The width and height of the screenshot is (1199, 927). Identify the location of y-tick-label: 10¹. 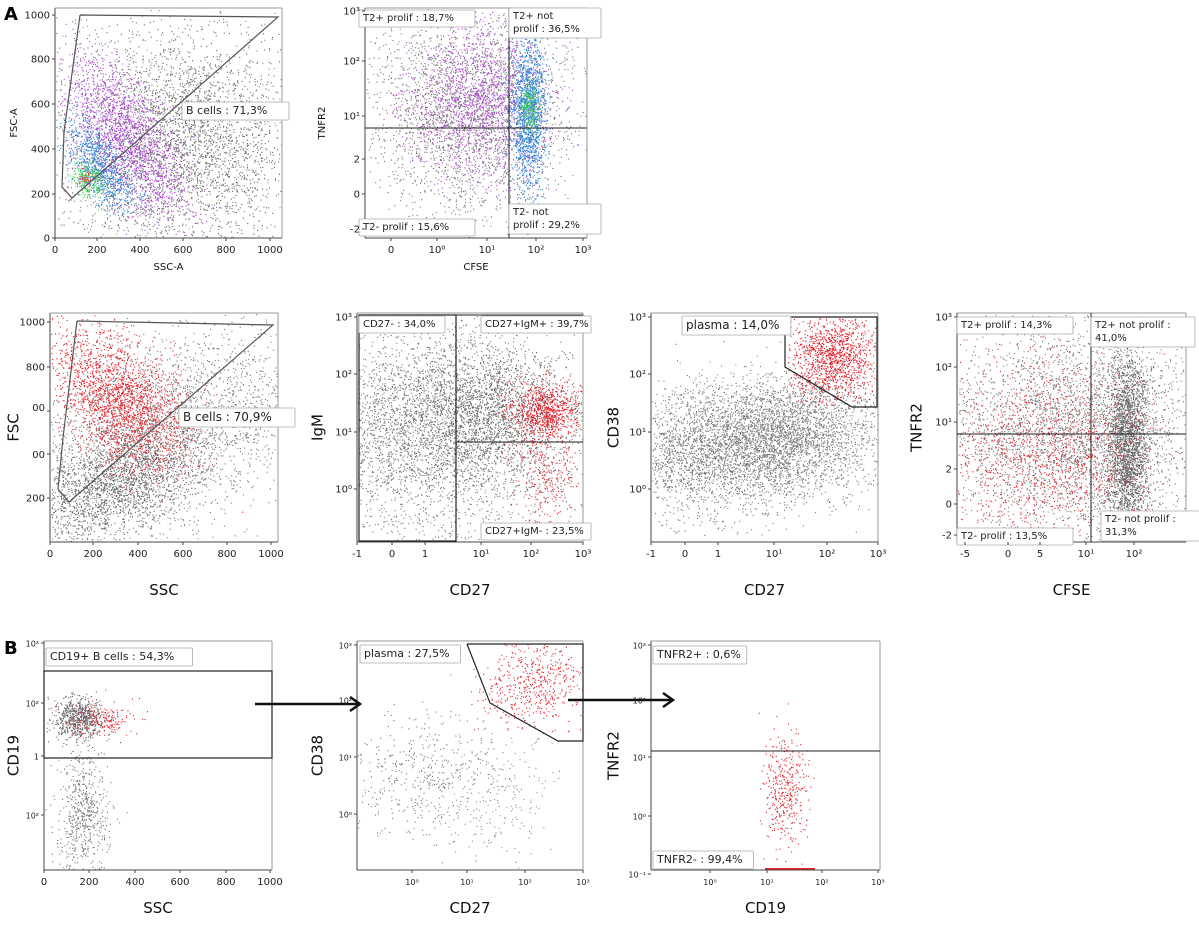
(351, 117).